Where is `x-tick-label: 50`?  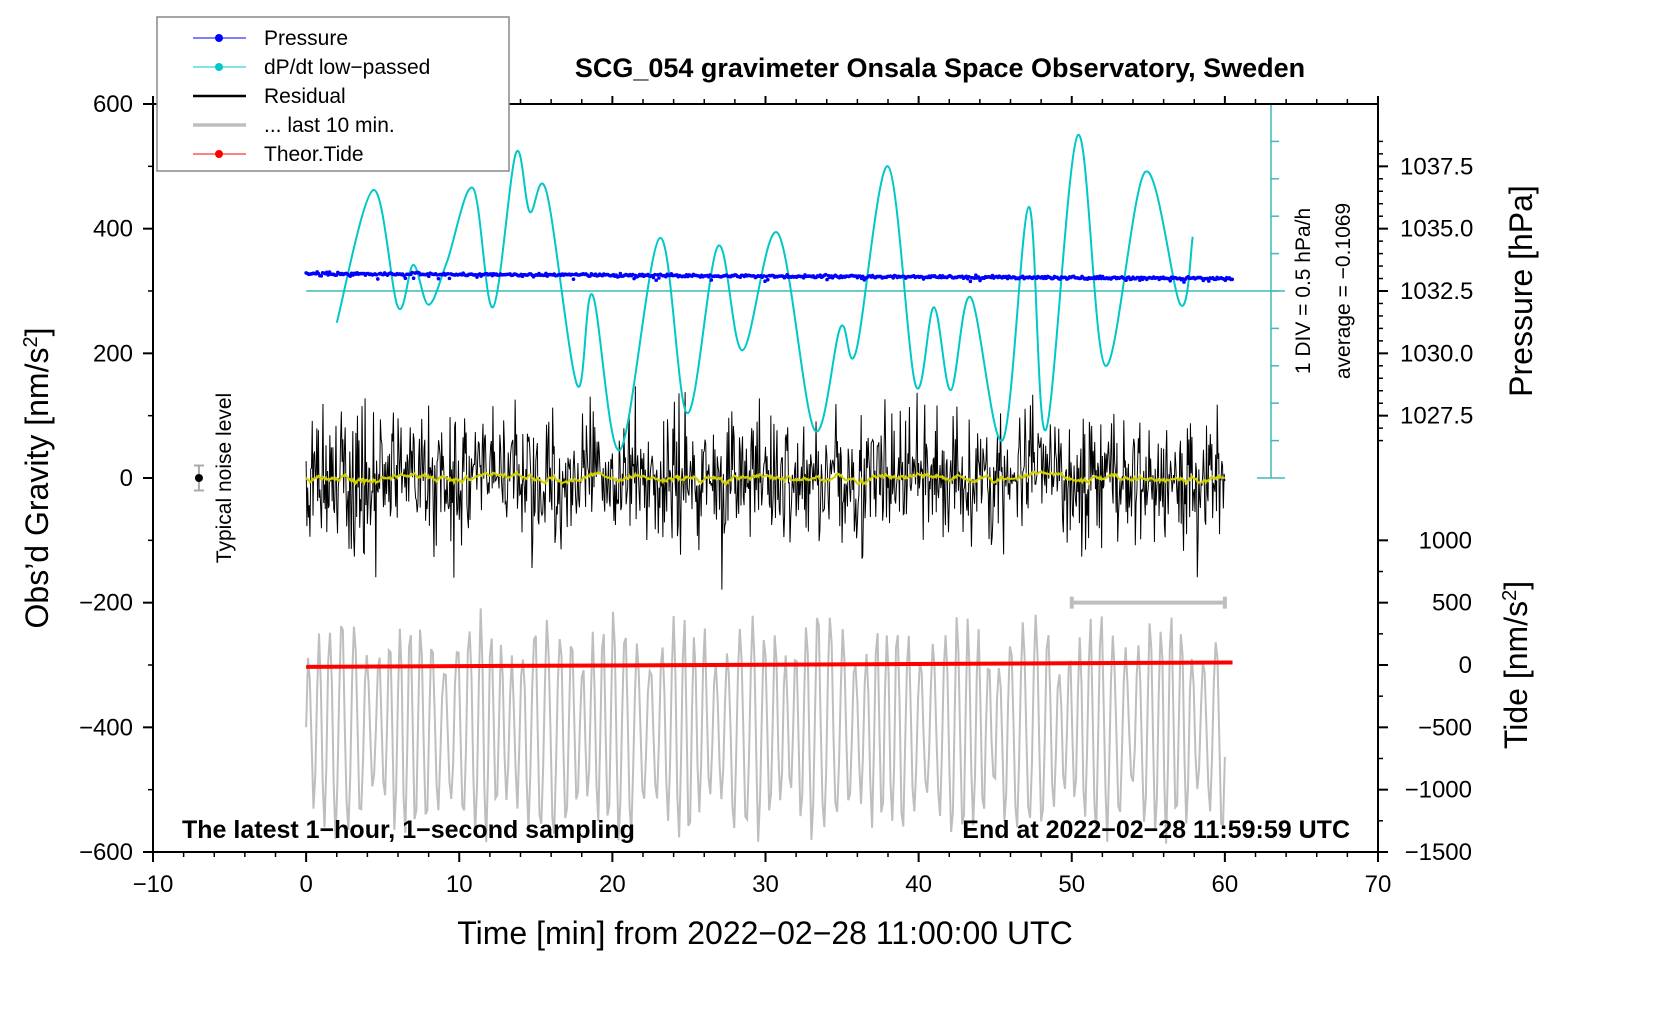 x-tick-label: 50 is located at coordinates (1071, 884).